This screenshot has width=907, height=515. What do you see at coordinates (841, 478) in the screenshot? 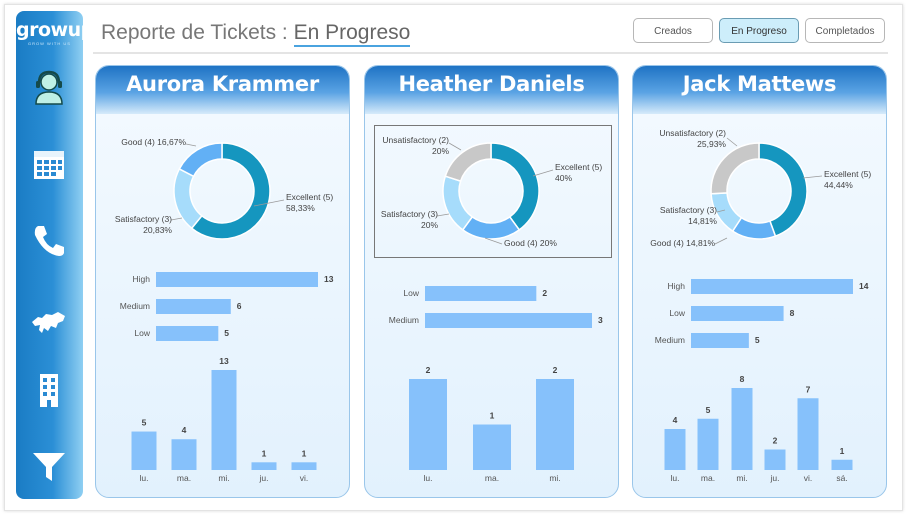
I see `day-label: sá.` at bounding box center [841, 478].